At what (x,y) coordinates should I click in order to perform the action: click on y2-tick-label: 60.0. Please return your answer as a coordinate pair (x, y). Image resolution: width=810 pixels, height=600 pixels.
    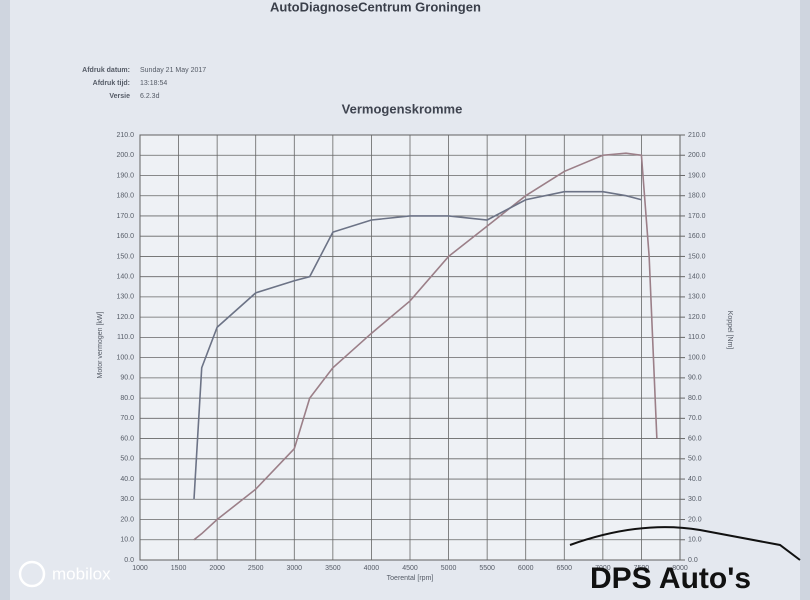
    Looking at the image, I should click on (695, 438).